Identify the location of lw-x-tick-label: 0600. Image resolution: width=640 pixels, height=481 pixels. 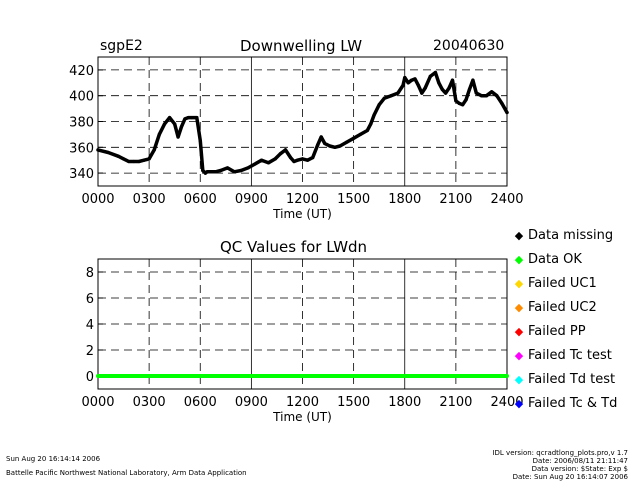
(200, 199).